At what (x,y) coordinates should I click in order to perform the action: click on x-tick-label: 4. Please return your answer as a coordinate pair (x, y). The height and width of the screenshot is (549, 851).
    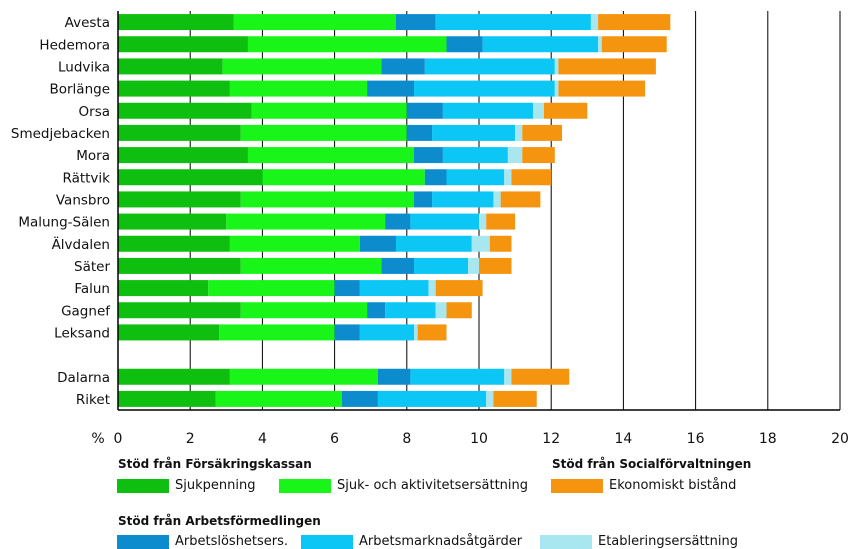
    Looking at the image, I should click on (262, 439).